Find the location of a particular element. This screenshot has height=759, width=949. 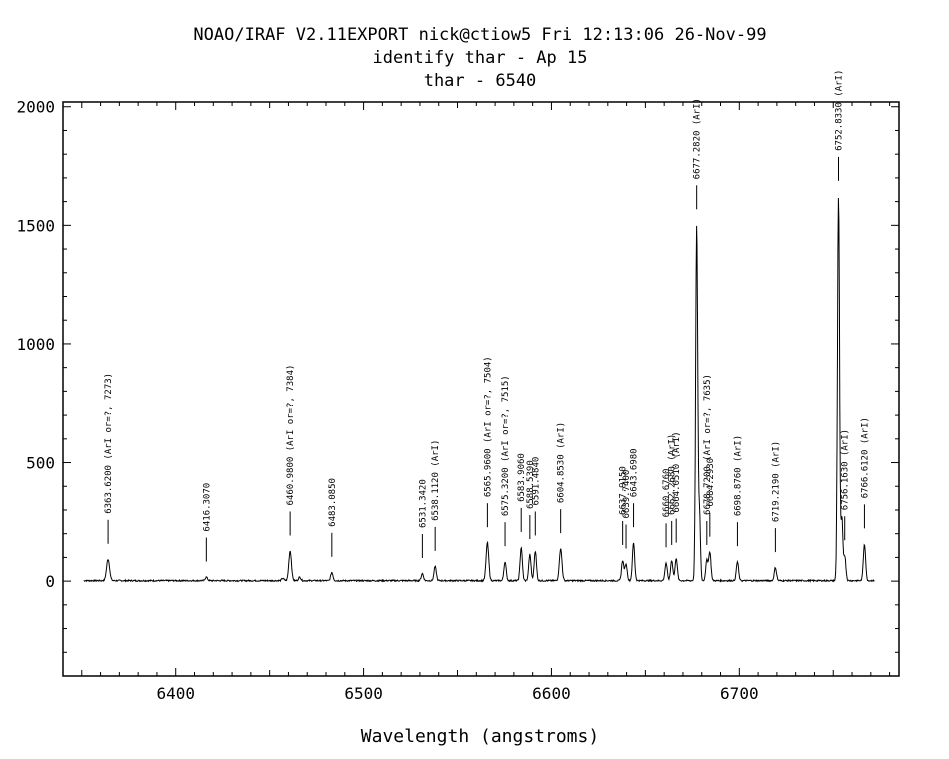

y-tick-label: 500 is located at coordinates (40, 463).